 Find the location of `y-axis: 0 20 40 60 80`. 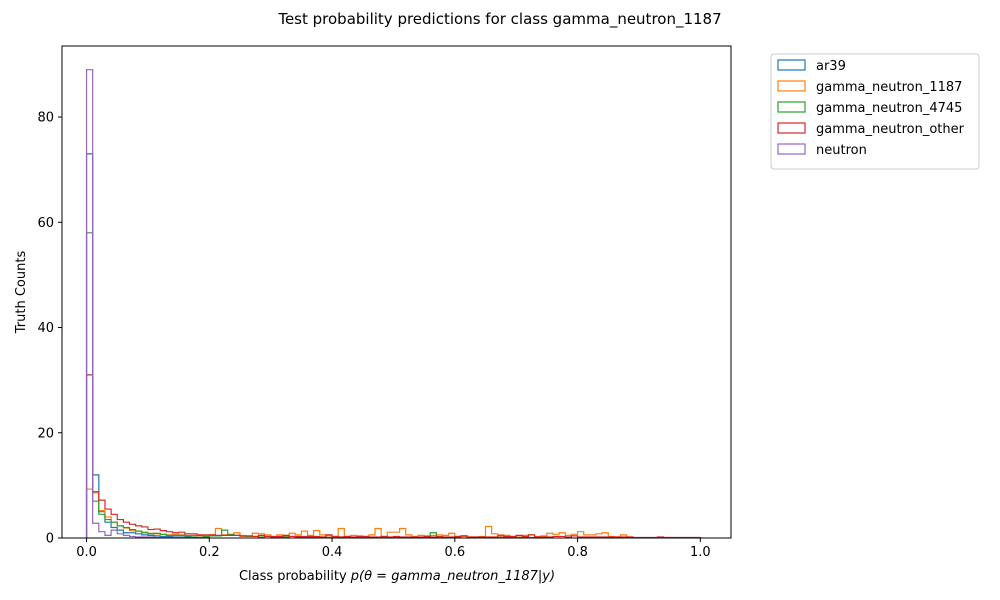

y-axis: 0 20 40 60 80 is located at coordinates (49, 329).